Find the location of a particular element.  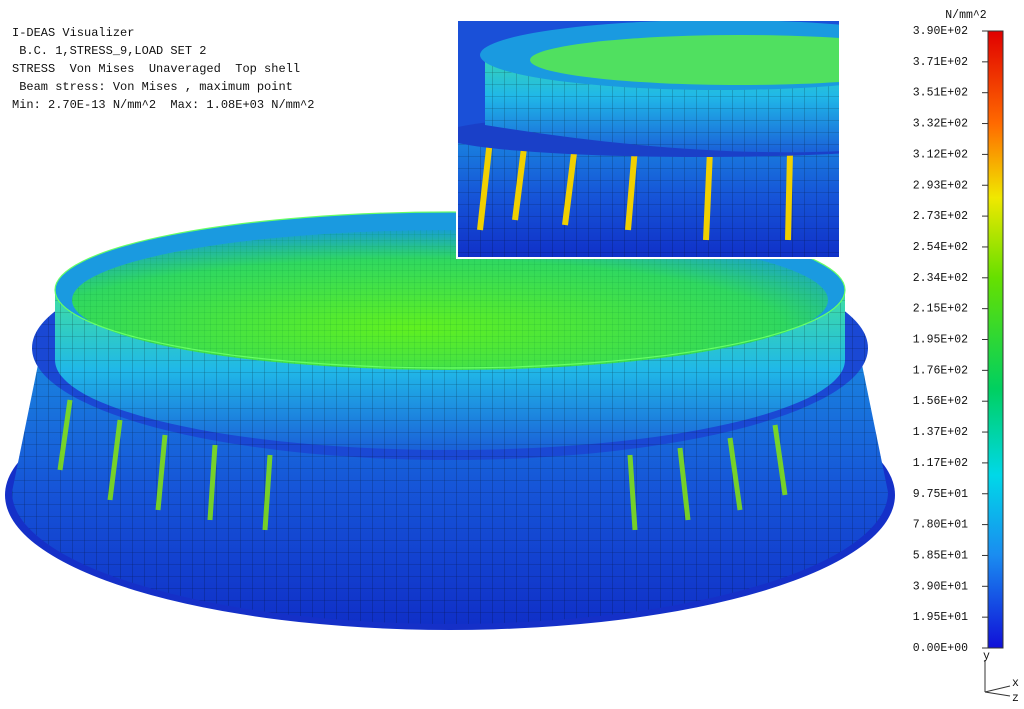

legend-label: 2.93E+02 is located at coordinates (940, 185).